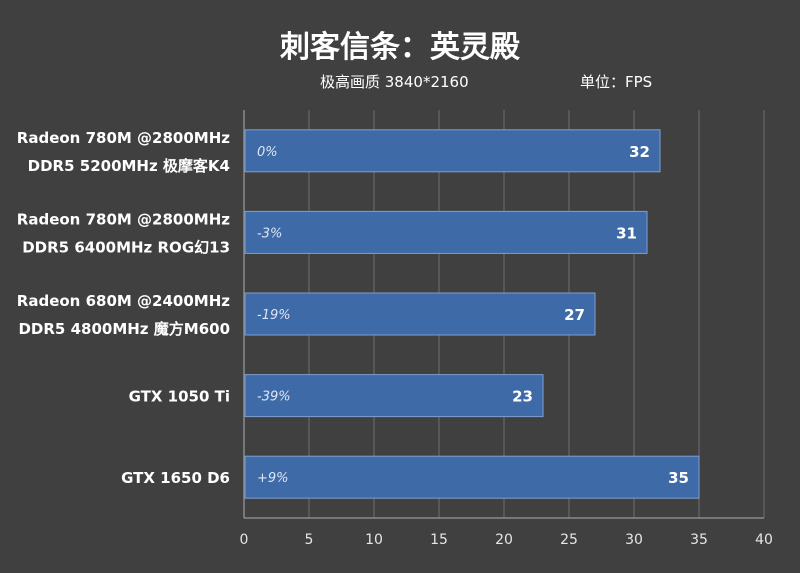 The height and width of the screenshot is (573, 800). I want to click on category-label: DDR5 4800MHz 魔方M600, so click(124, 329).